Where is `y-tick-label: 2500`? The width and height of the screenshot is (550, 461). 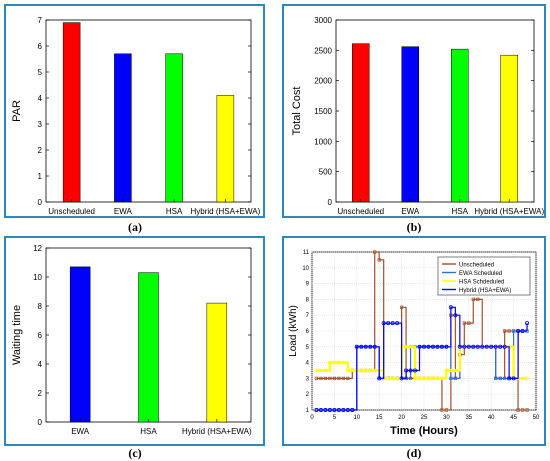
y-tick-label: 2500 is located at coordinates (323, 50).